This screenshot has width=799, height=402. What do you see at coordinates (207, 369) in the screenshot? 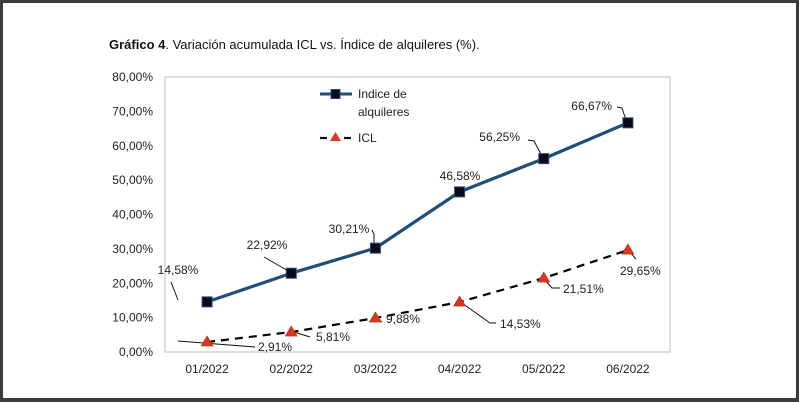
I see `x-tick-label: 01/2022` at bounding box center [207, 369].